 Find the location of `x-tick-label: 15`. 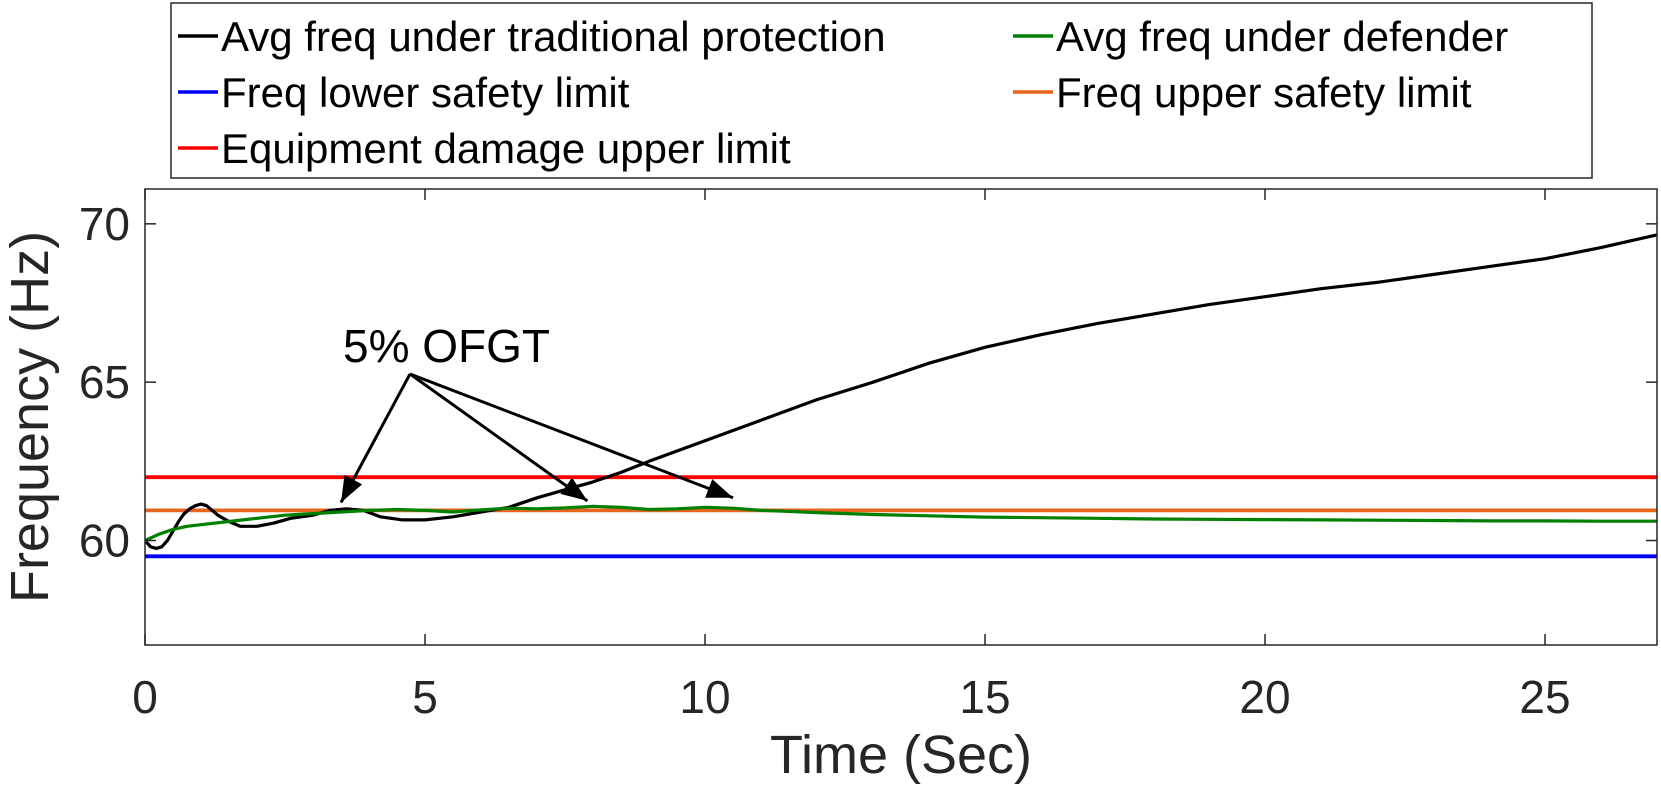

x-tick-label: 15 is located at coordinates (984, 697).